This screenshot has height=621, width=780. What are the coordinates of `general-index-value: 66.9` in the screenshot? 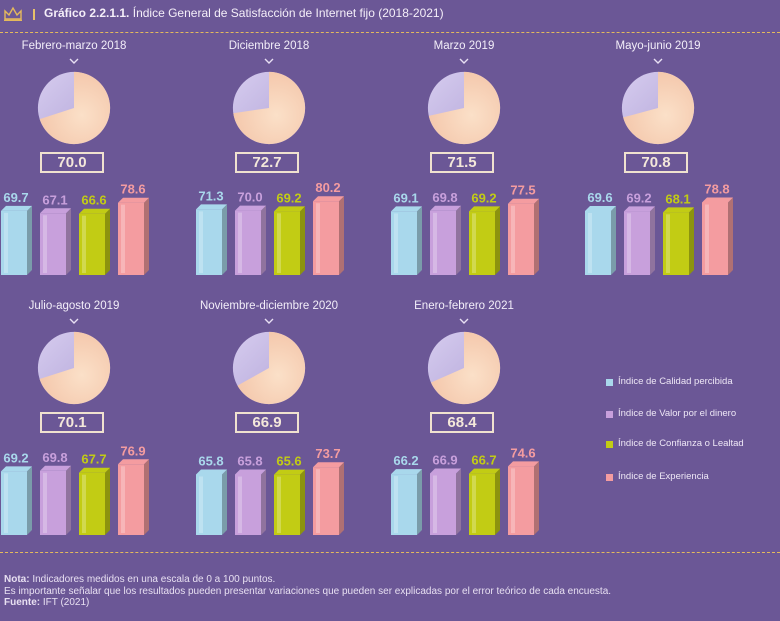 It's located at (267, 422).